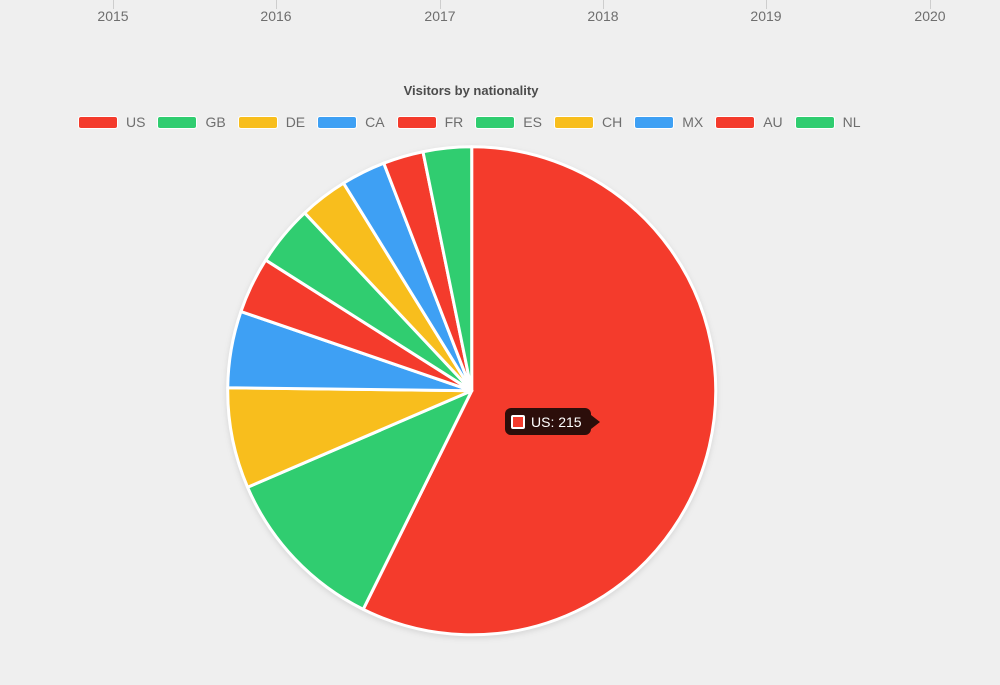 Image resolution: width=1000 pixels, height=685 pixels. What do you see at coordinates (98, 122) in the screenshot?
I see `legend-swatch-US` at bounding box center [98, 122].